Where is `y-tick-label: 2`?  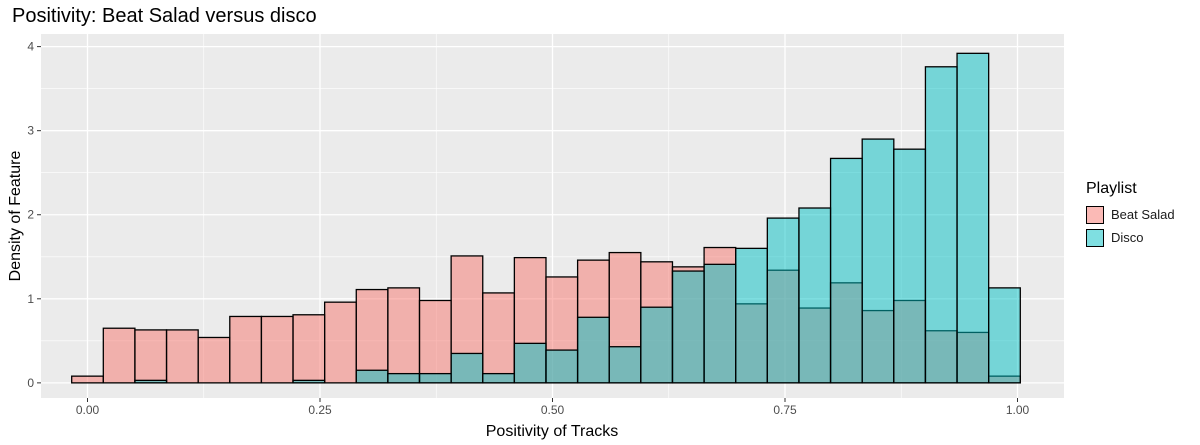
y-tick-label: 2 is located at coordinates (30, 215).